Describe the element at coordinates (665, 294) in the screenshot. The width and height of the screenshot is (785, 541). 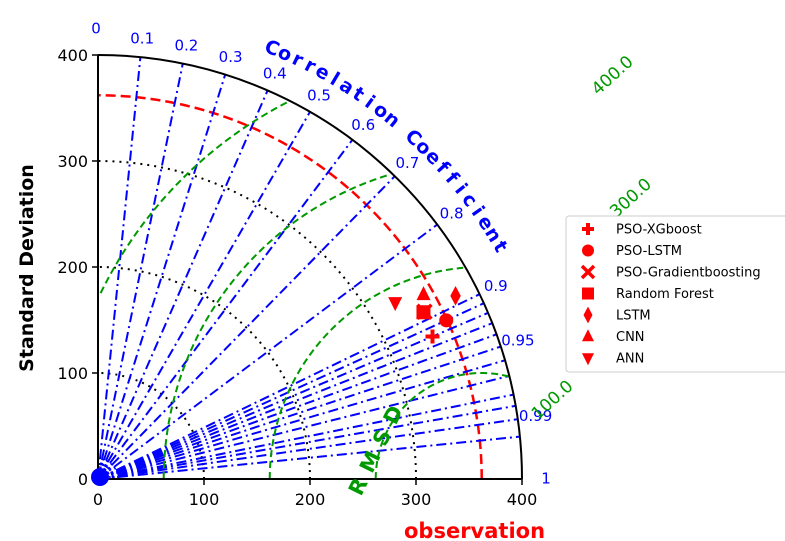
I see `legend-entry-label: Random Forest` at that location.